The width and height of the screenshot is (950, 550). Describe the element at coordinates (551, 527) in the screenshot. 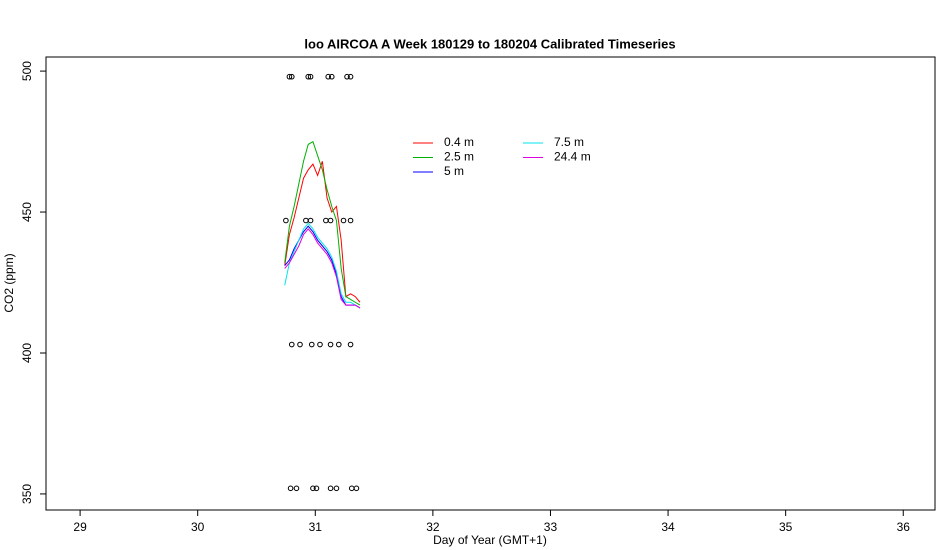

I see `x-tick-label: 33` at that location.